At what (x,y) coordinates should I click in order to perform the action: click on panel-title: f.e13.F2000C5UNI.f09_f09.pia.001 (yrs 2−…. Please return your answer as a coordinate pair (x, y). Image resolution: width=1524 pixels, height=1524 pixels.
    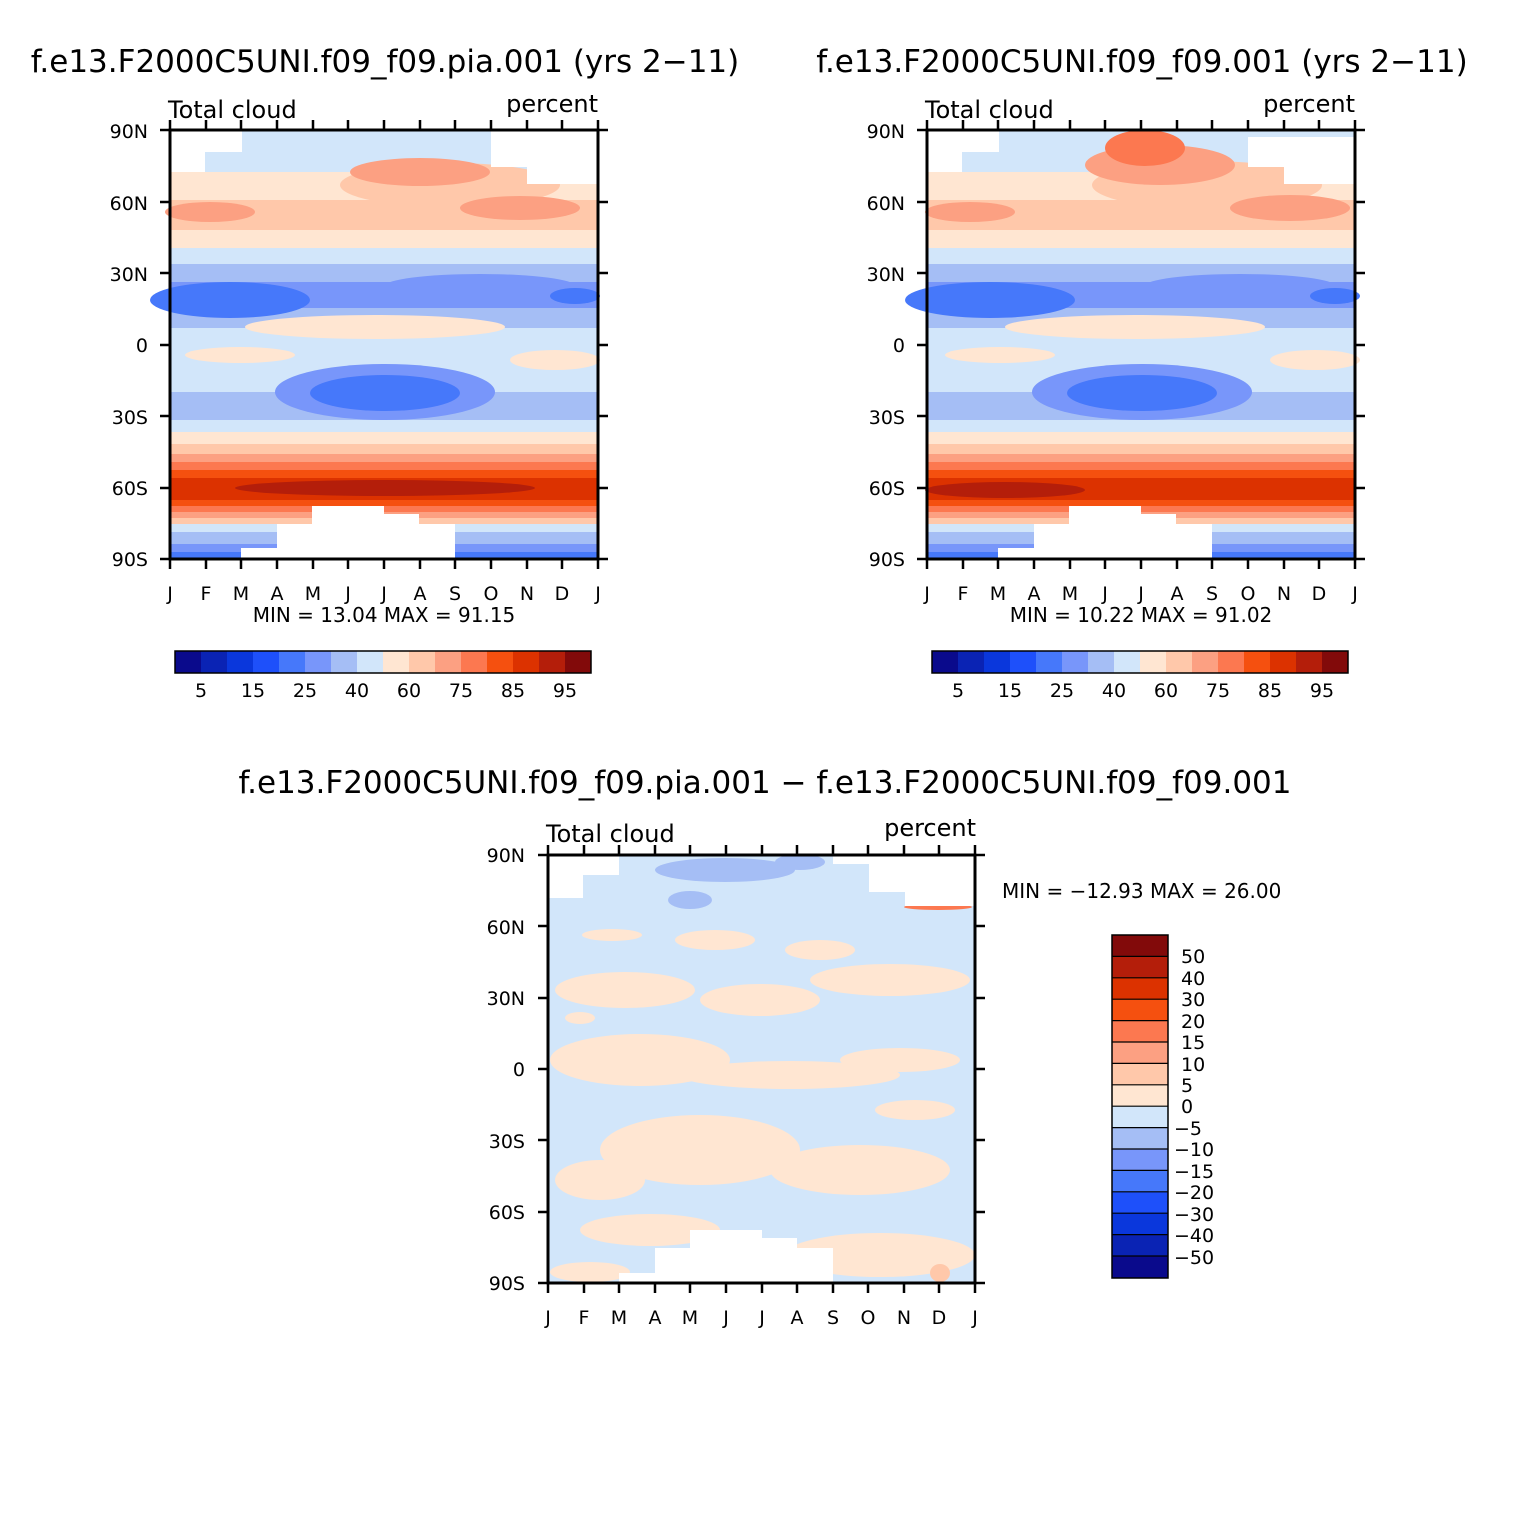
    Looking at the image, I should click on (385, 62).